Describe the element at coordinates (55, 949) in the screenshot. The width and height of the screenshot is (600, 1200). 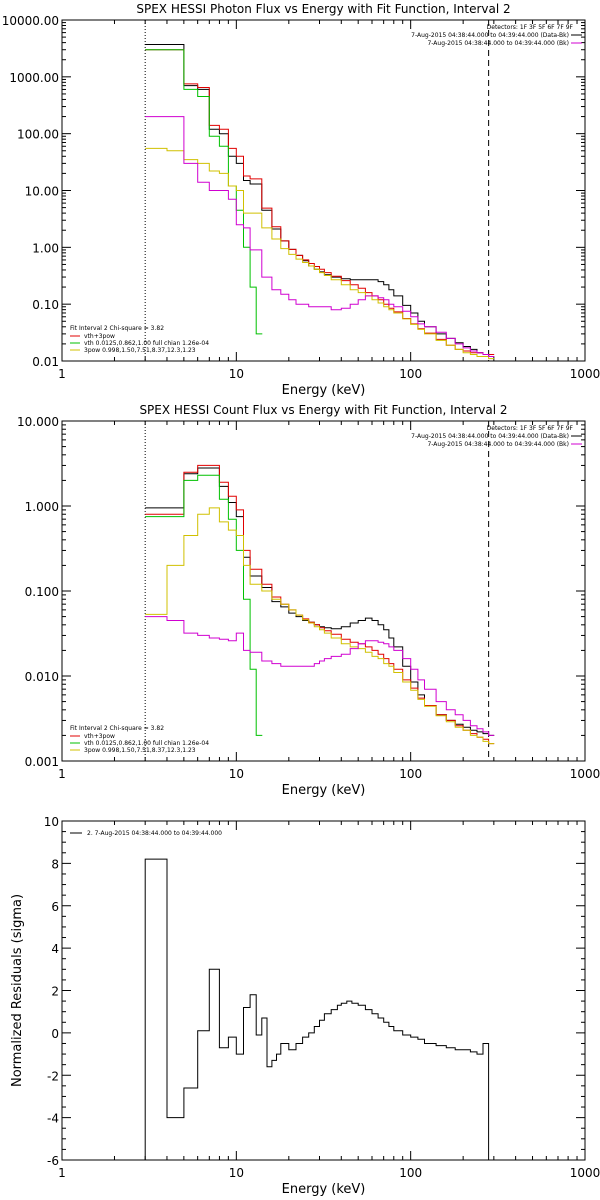
I see `y-tick-label: 4` at that location.